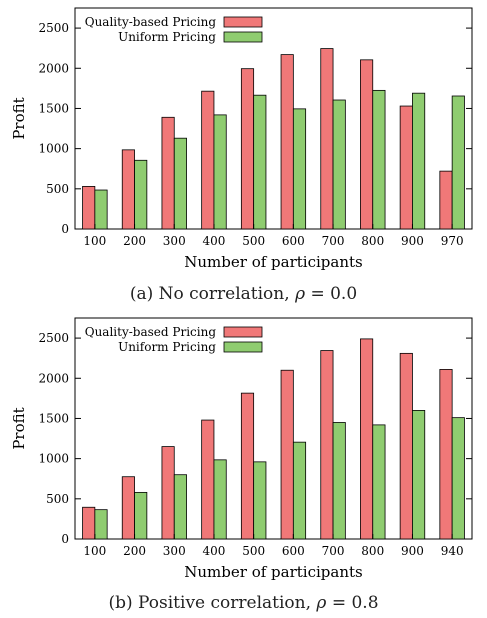 The height and width of the screenshot is (618, 487). I want to click on caption-b-prefix: (b) Positive correlation,, so click(210, 603).